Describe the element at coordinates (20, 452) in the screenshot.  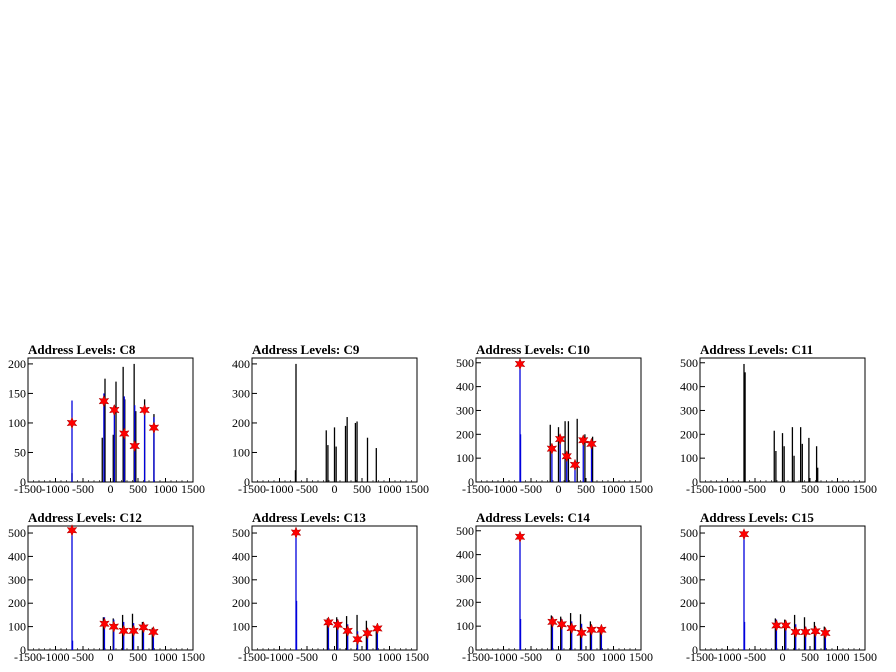
I see `y-tick-label: 50` at that location.